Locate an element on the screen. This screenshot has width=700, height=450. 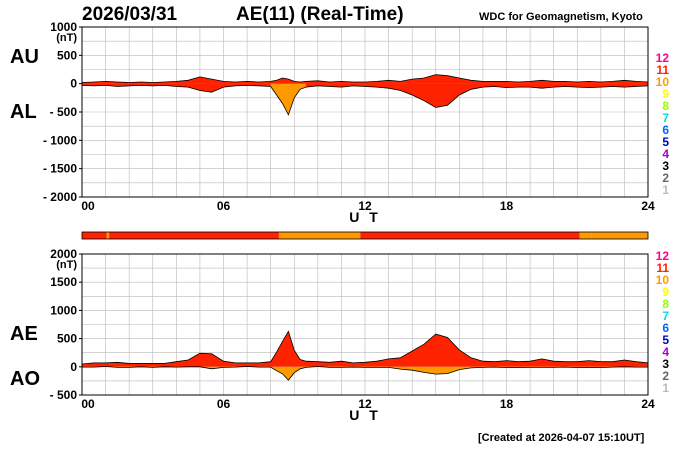
created-timestamp: [Created at 2026-04-07 15:10UT] is located at coordinates (561, 438).